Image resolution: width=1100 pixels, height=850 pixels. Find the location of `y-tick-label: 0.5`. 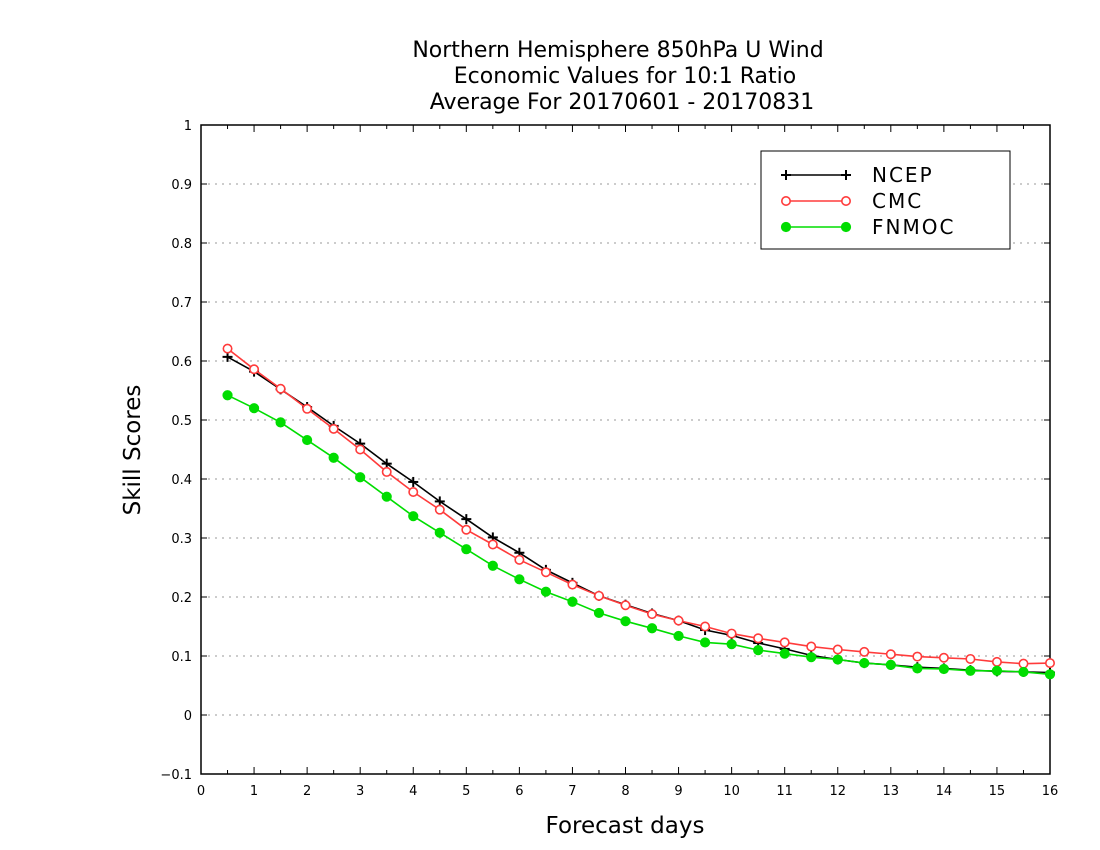

y-tick-label: 0.5 is located at coordinates (181, 421).